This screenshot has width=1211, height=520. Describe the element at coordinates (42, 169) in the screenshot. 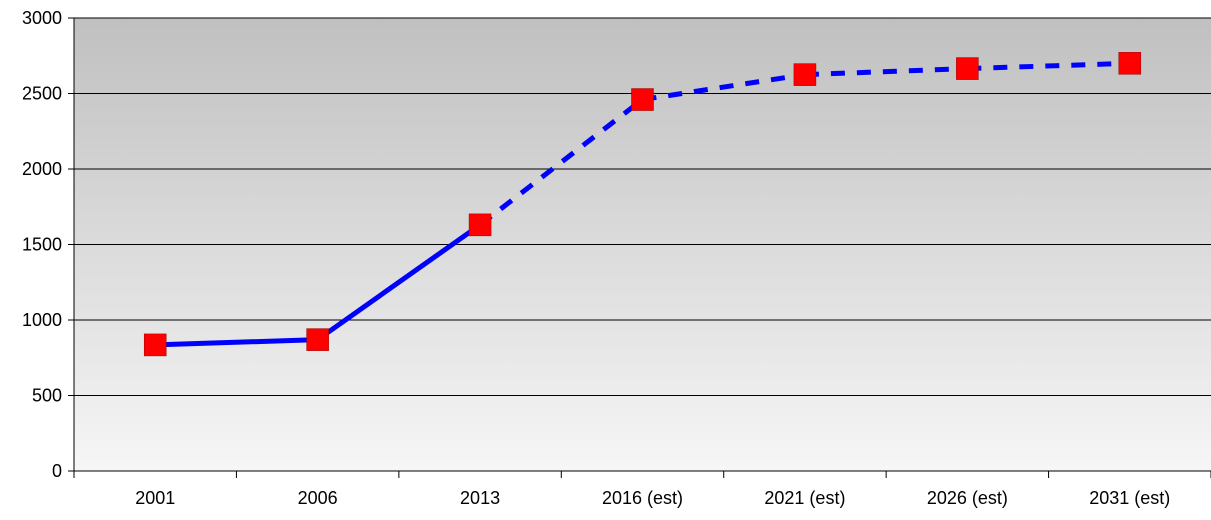

I see `y-tick-label: 2000` at that location.